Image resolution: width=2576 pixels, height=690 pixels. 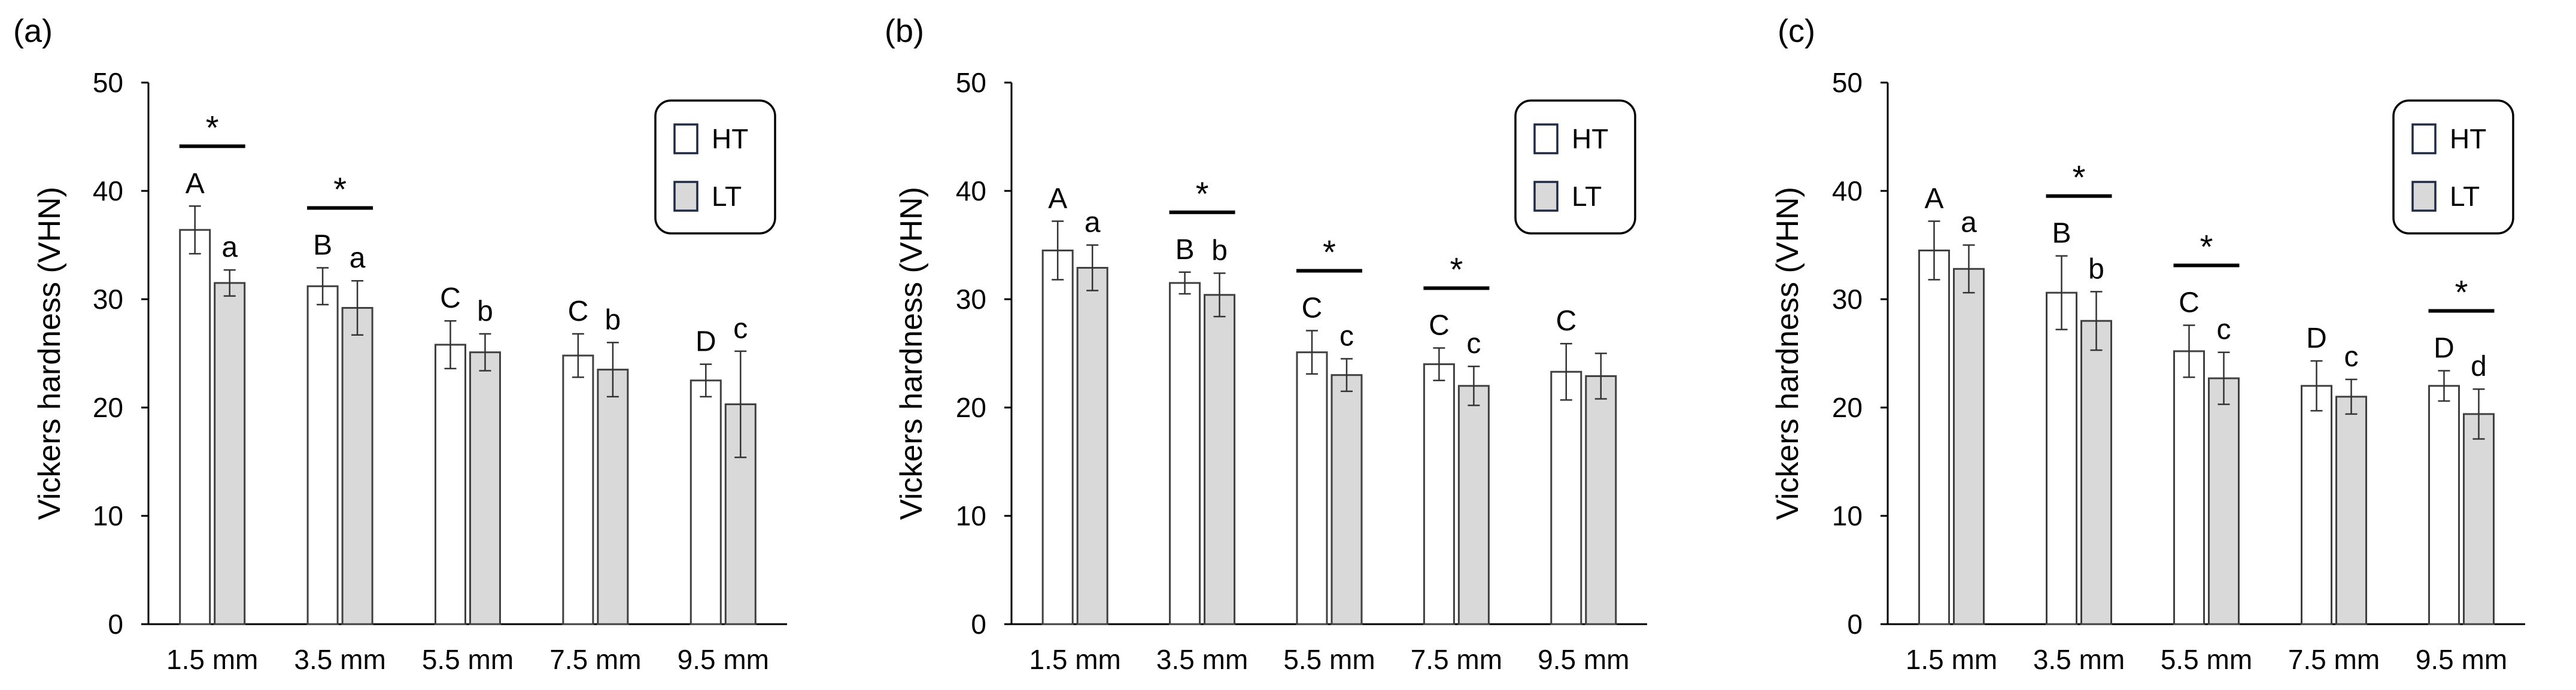 I want to click on x-tick-label: 5.5 mm, so click(x=1329, y=660).